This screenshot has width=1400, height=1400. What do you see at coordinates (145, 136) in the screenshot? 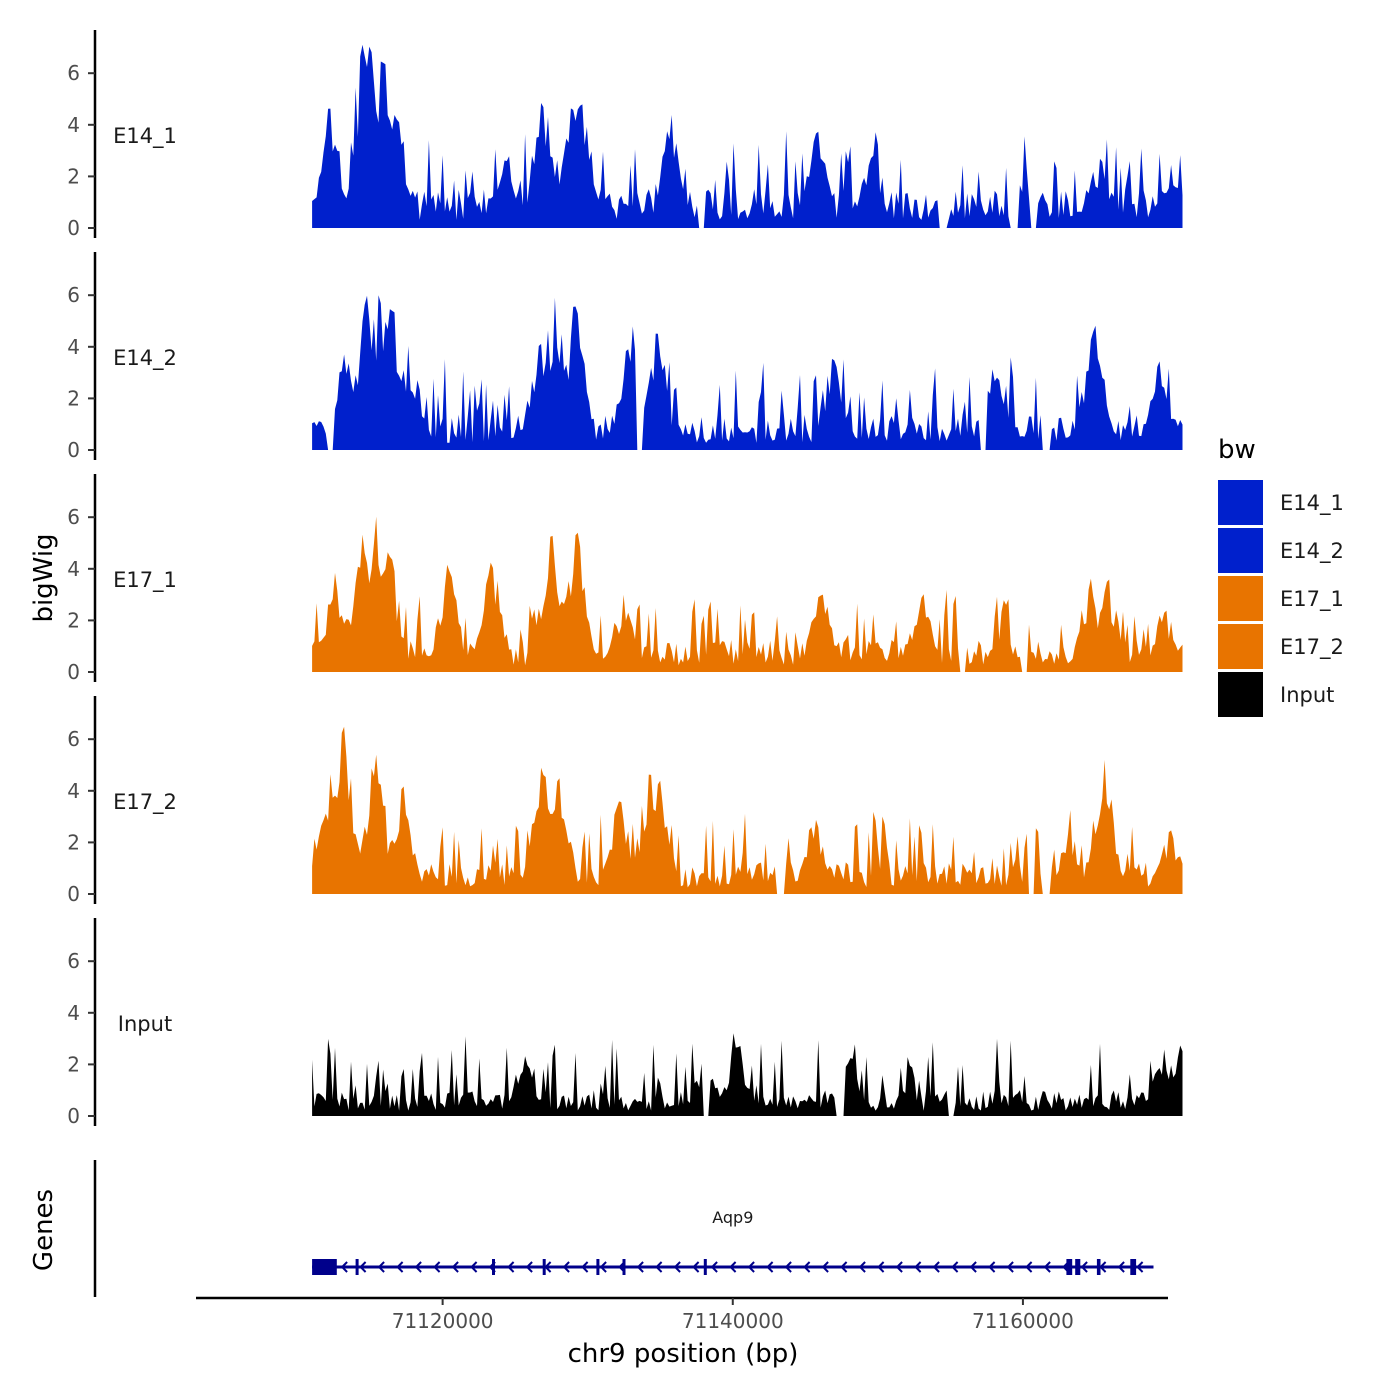
I see `track-label-e14_1: E14_1` at bounding box center [145, 136].